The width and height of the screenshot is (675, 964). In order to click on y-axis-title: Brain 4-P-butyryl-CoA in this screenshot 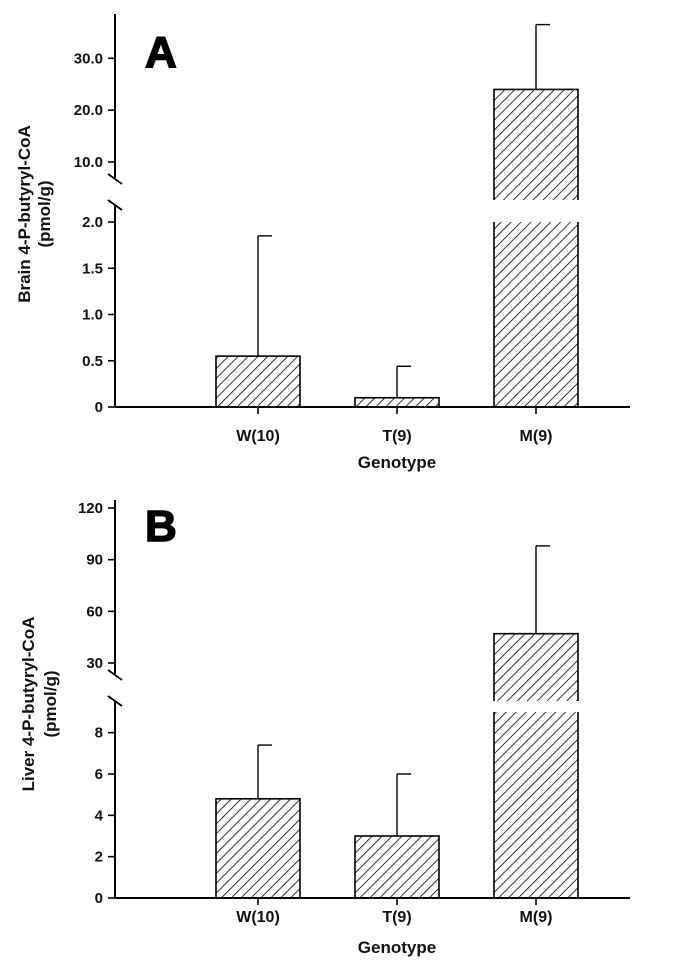, I will do `click(24, 214)`.